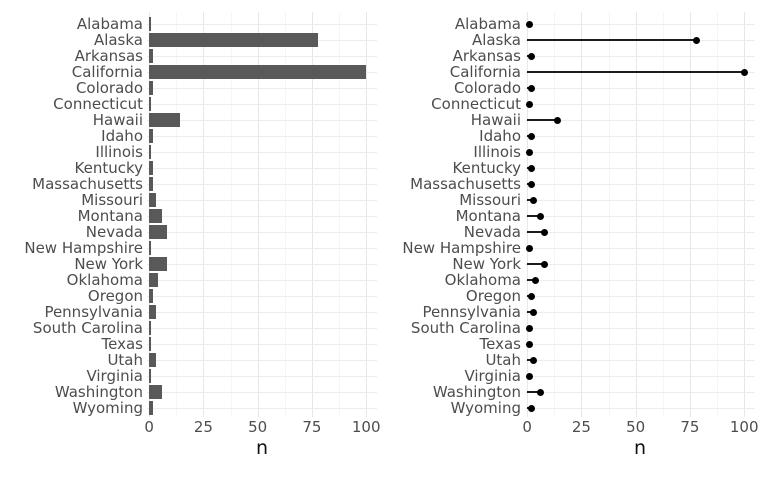  Describe the element at coordinates (87, 184) in the screenshot. I see `y-axis-label: Massachusetts` at that location.